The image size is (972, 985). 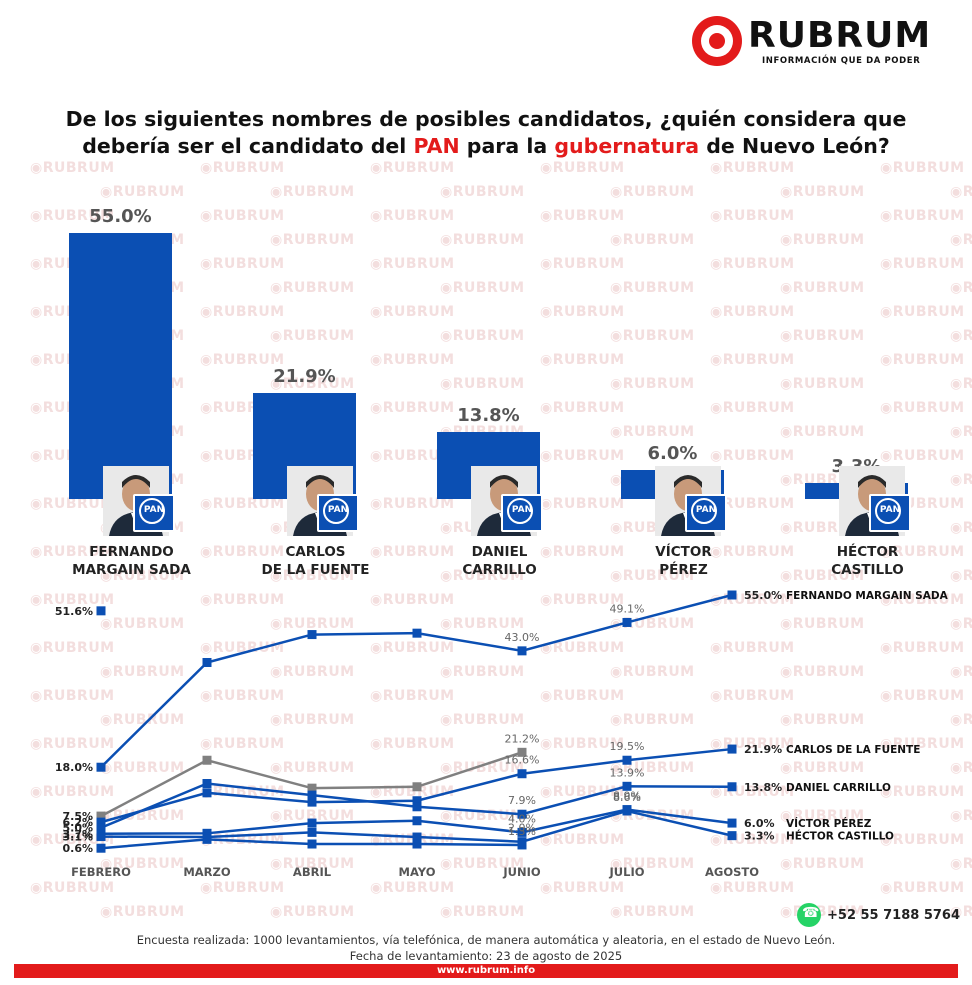 What do you see at coordinates (759, 823) in the screenshot?
I see `data-label: 6.0%` at bounding box center [759, 823].